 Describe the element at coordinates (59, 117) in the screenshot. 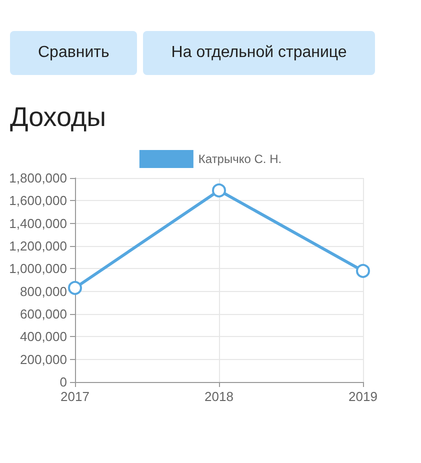

I see `chart-title: Доходы` at that location.